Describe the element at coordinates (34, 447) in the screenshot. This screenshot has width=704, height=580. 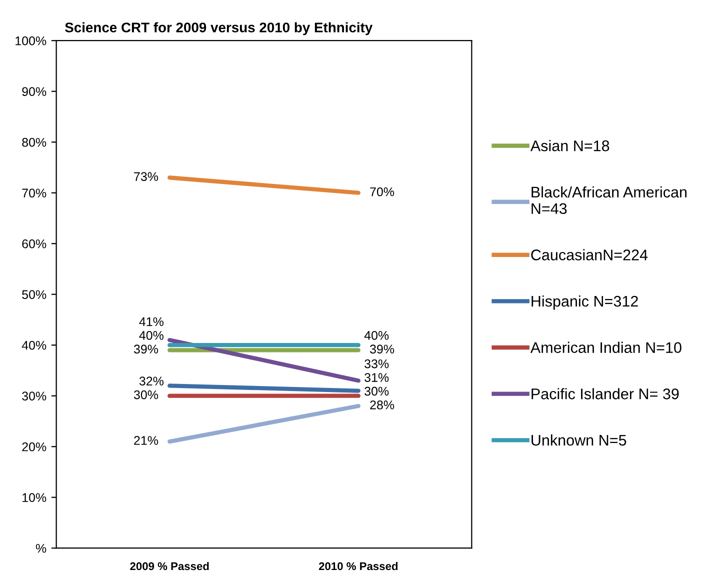
I see `y-tick-label: 20%` at that location.